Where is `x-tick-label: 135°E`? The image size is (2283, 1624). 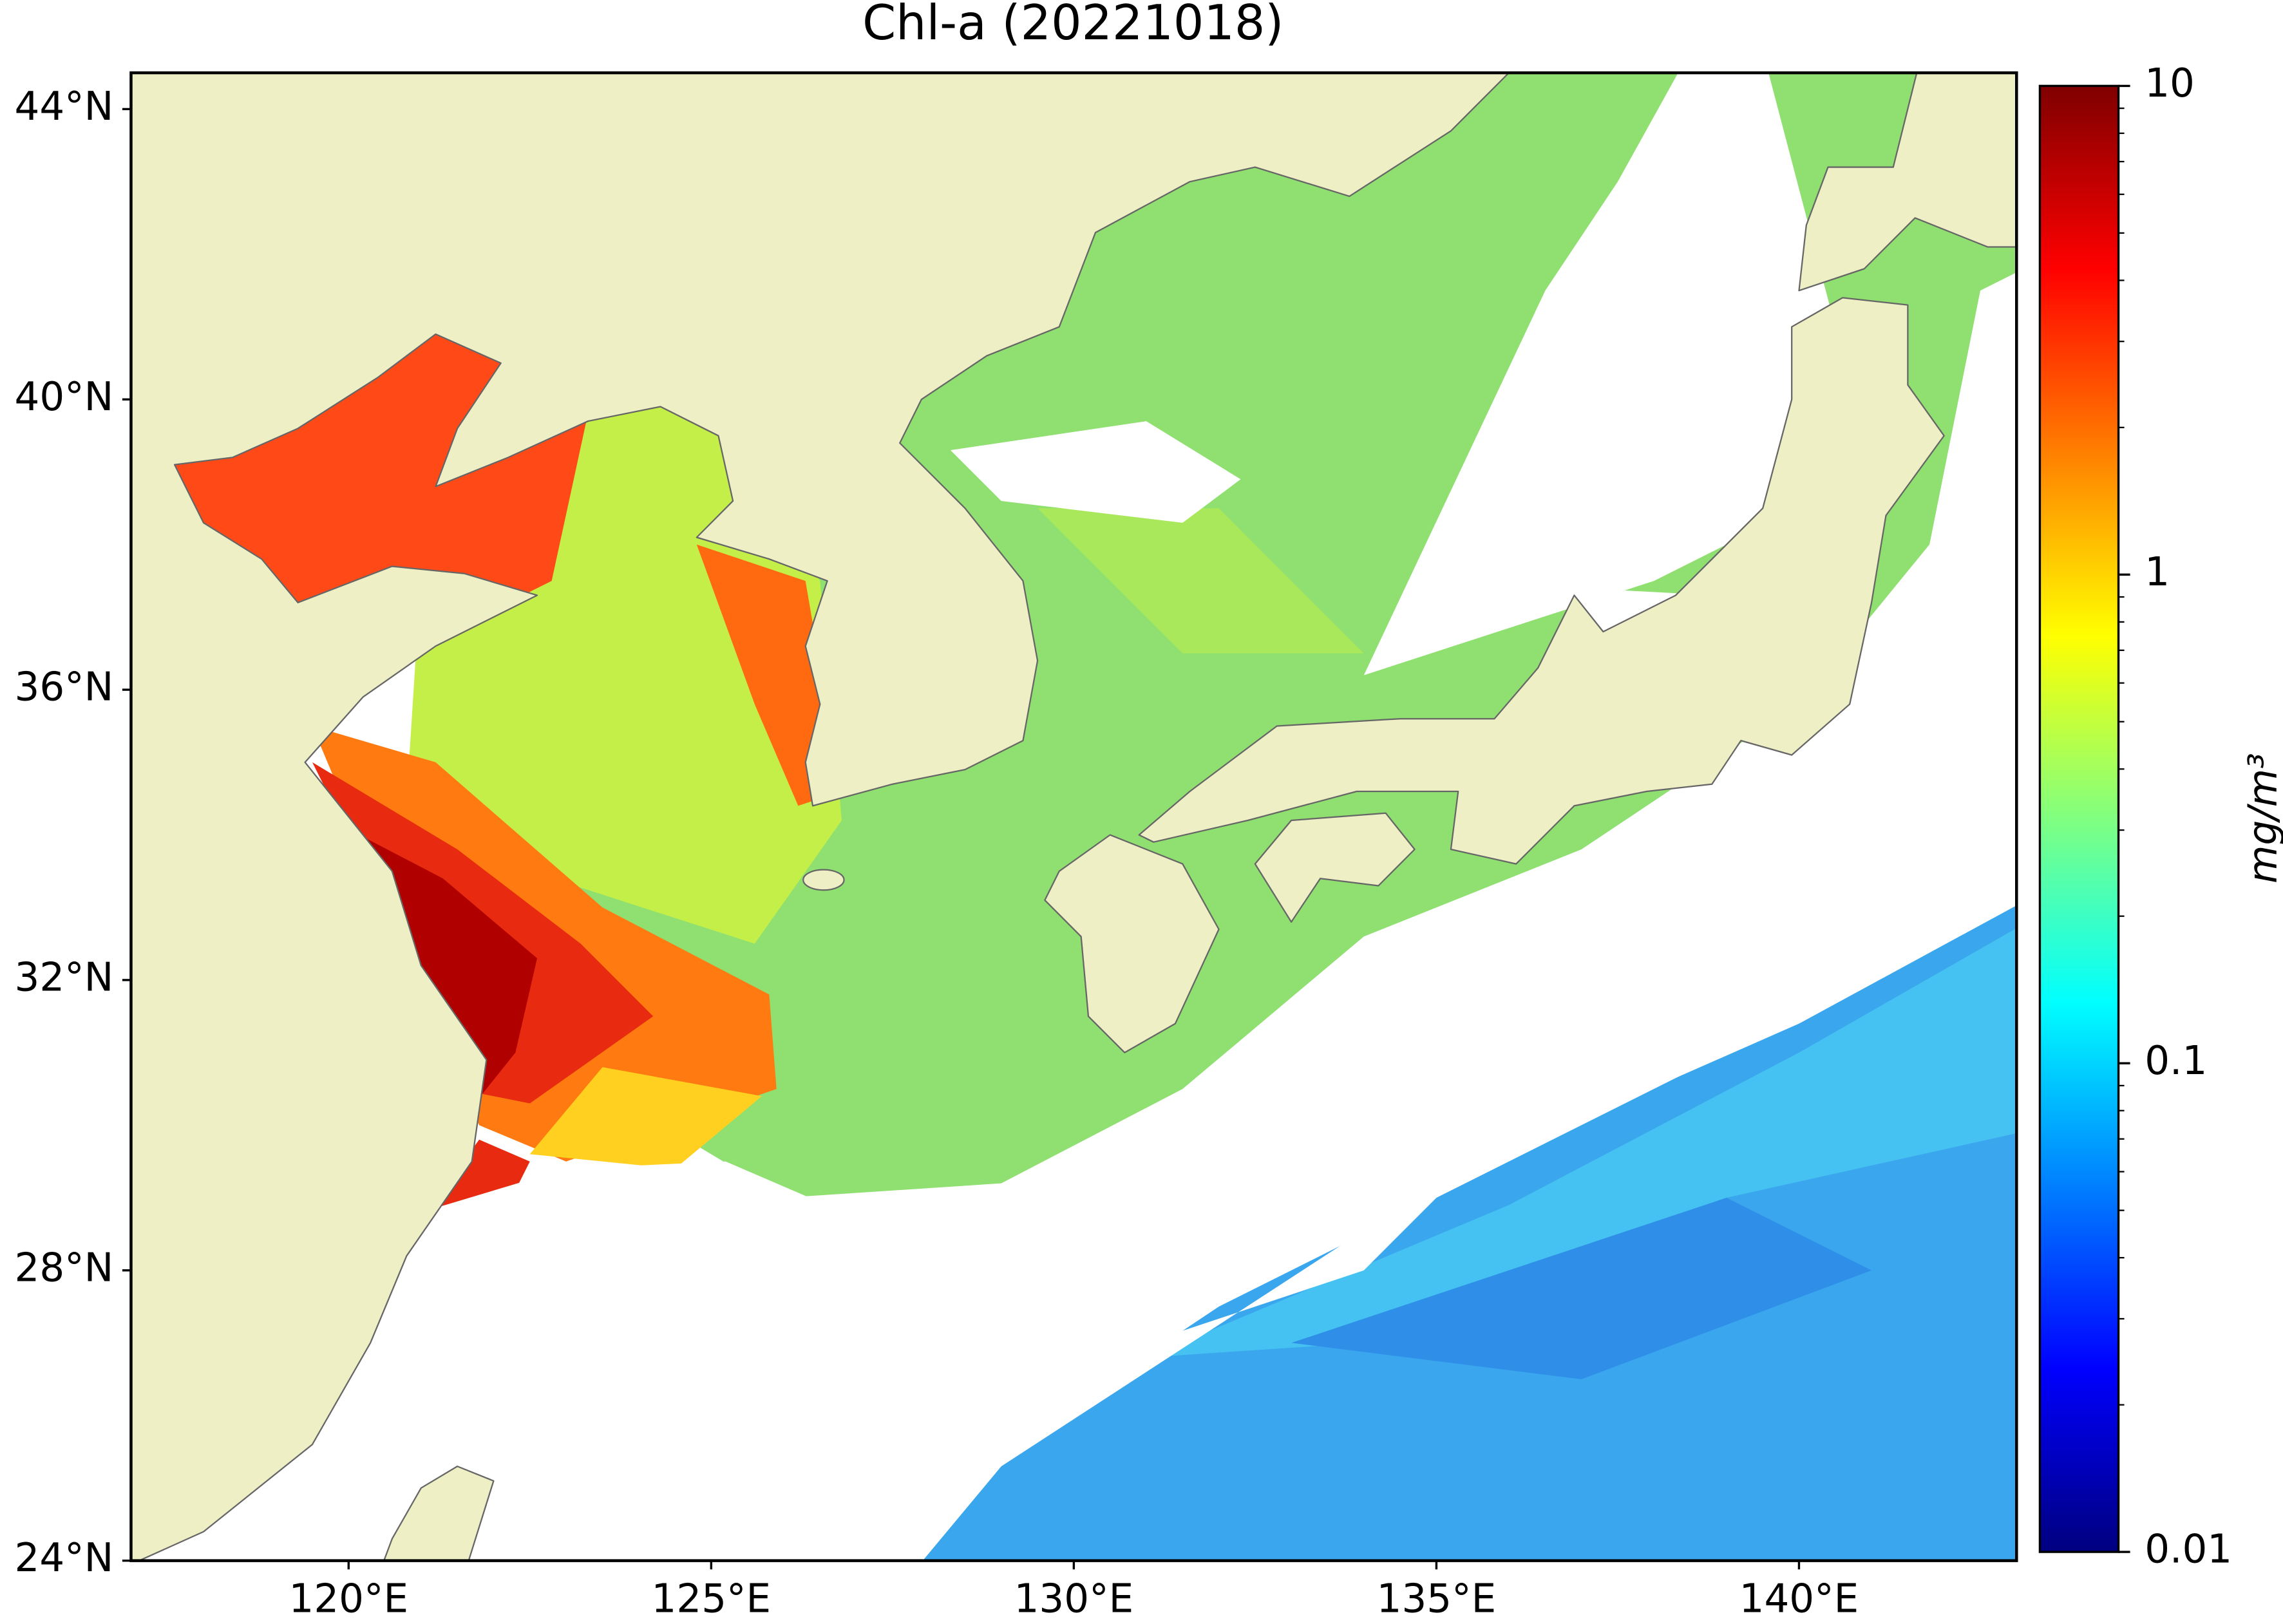
x-tick-label: 135°E is located at coordinates (1437, 1599).